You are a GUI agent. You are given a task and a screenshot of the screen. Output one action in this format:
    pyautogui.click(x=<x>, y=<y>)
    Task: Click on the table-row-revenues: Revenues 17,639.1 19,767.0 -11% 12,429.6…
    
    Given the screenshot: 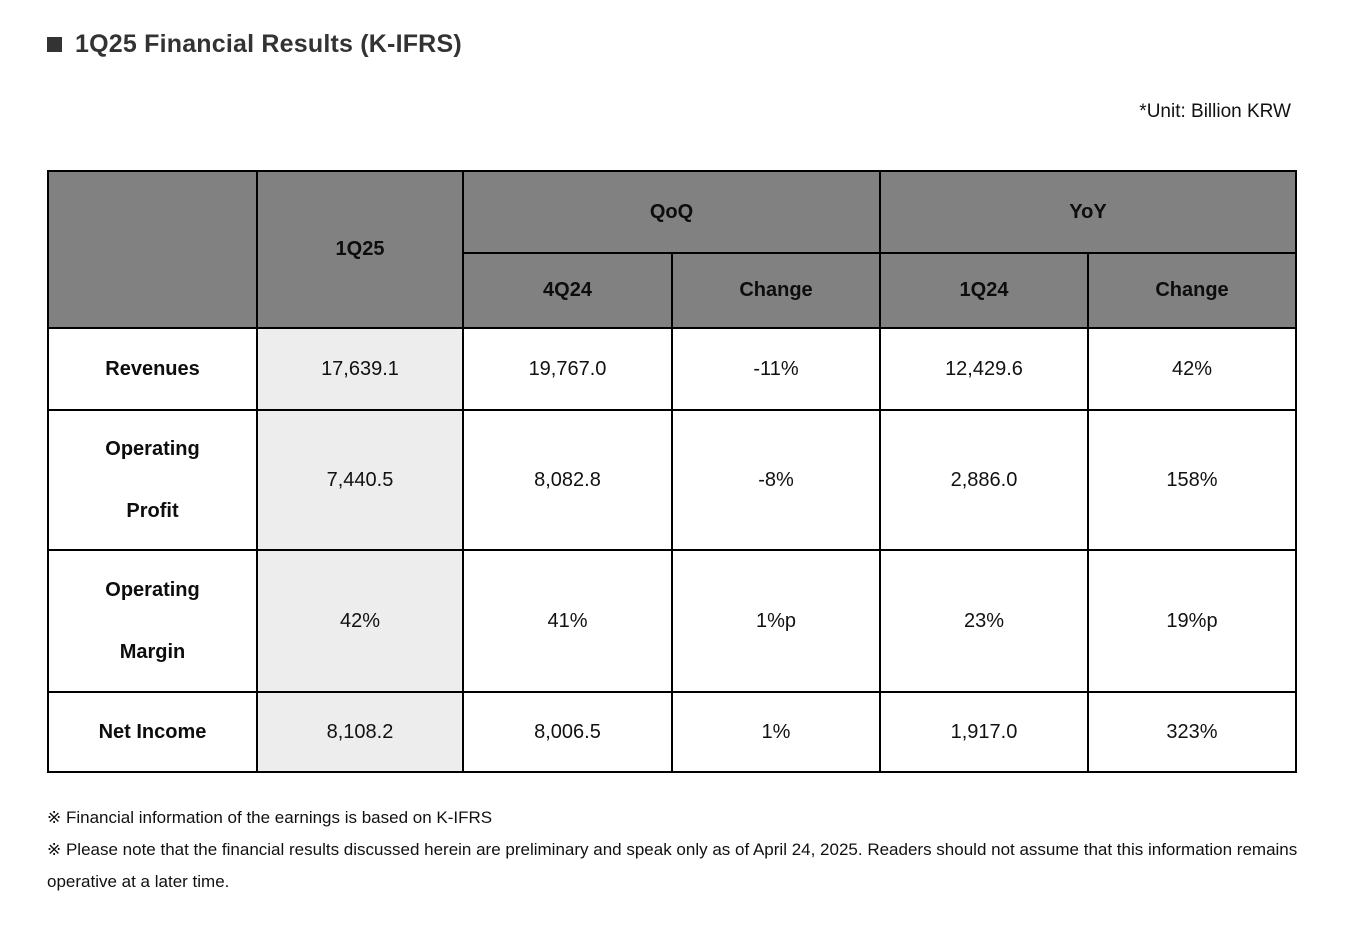 What is the action you would take?
    pyautogui.click(x=672, y=369)
    